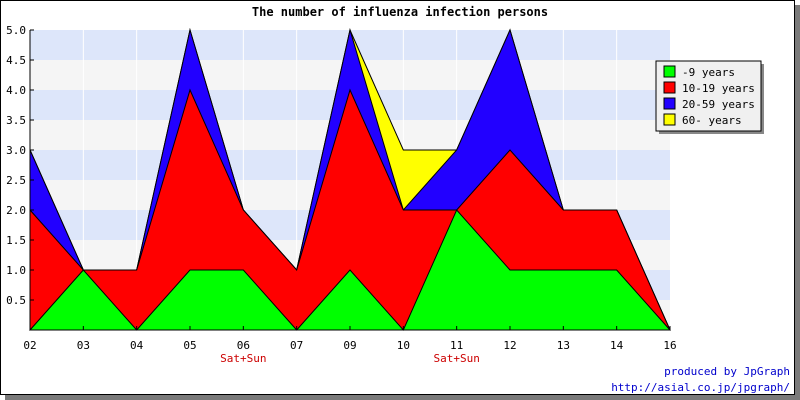  What do you see at coordinates (700, 387) in the screenshot?
I see `credit-line-2: http://asial.co.jp/jpgraph/` at bounding box center [700, 387].